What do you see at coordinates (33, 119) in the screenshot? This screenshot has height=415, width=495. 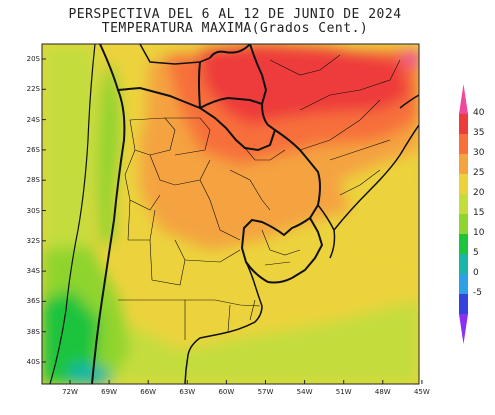 I see `lat-label: 24S` at bounding box center [33, 119].